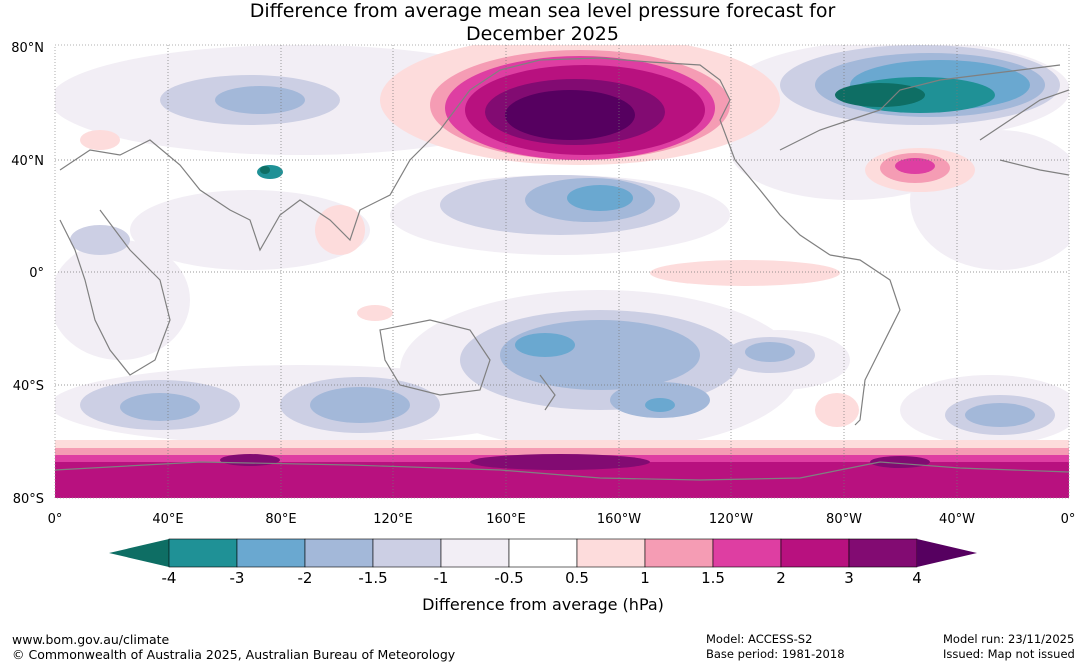  Describe the element at coordinates (759, 639) in the screenshot. I see `model-name: Model: ACCESS-S2` at that location.